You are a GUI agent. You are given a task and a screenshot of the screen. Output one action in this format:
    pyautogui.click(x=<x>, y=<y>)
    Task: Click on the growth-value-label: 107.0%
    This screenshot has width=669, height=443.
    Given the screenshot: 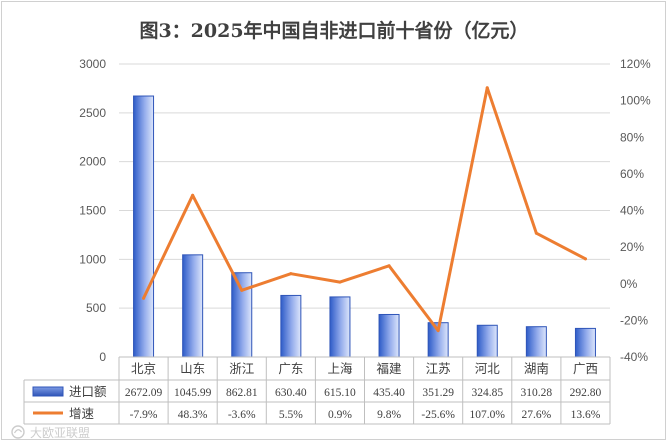 What is the action you would take?
    pyautogui.click(x=488, y=415)
    